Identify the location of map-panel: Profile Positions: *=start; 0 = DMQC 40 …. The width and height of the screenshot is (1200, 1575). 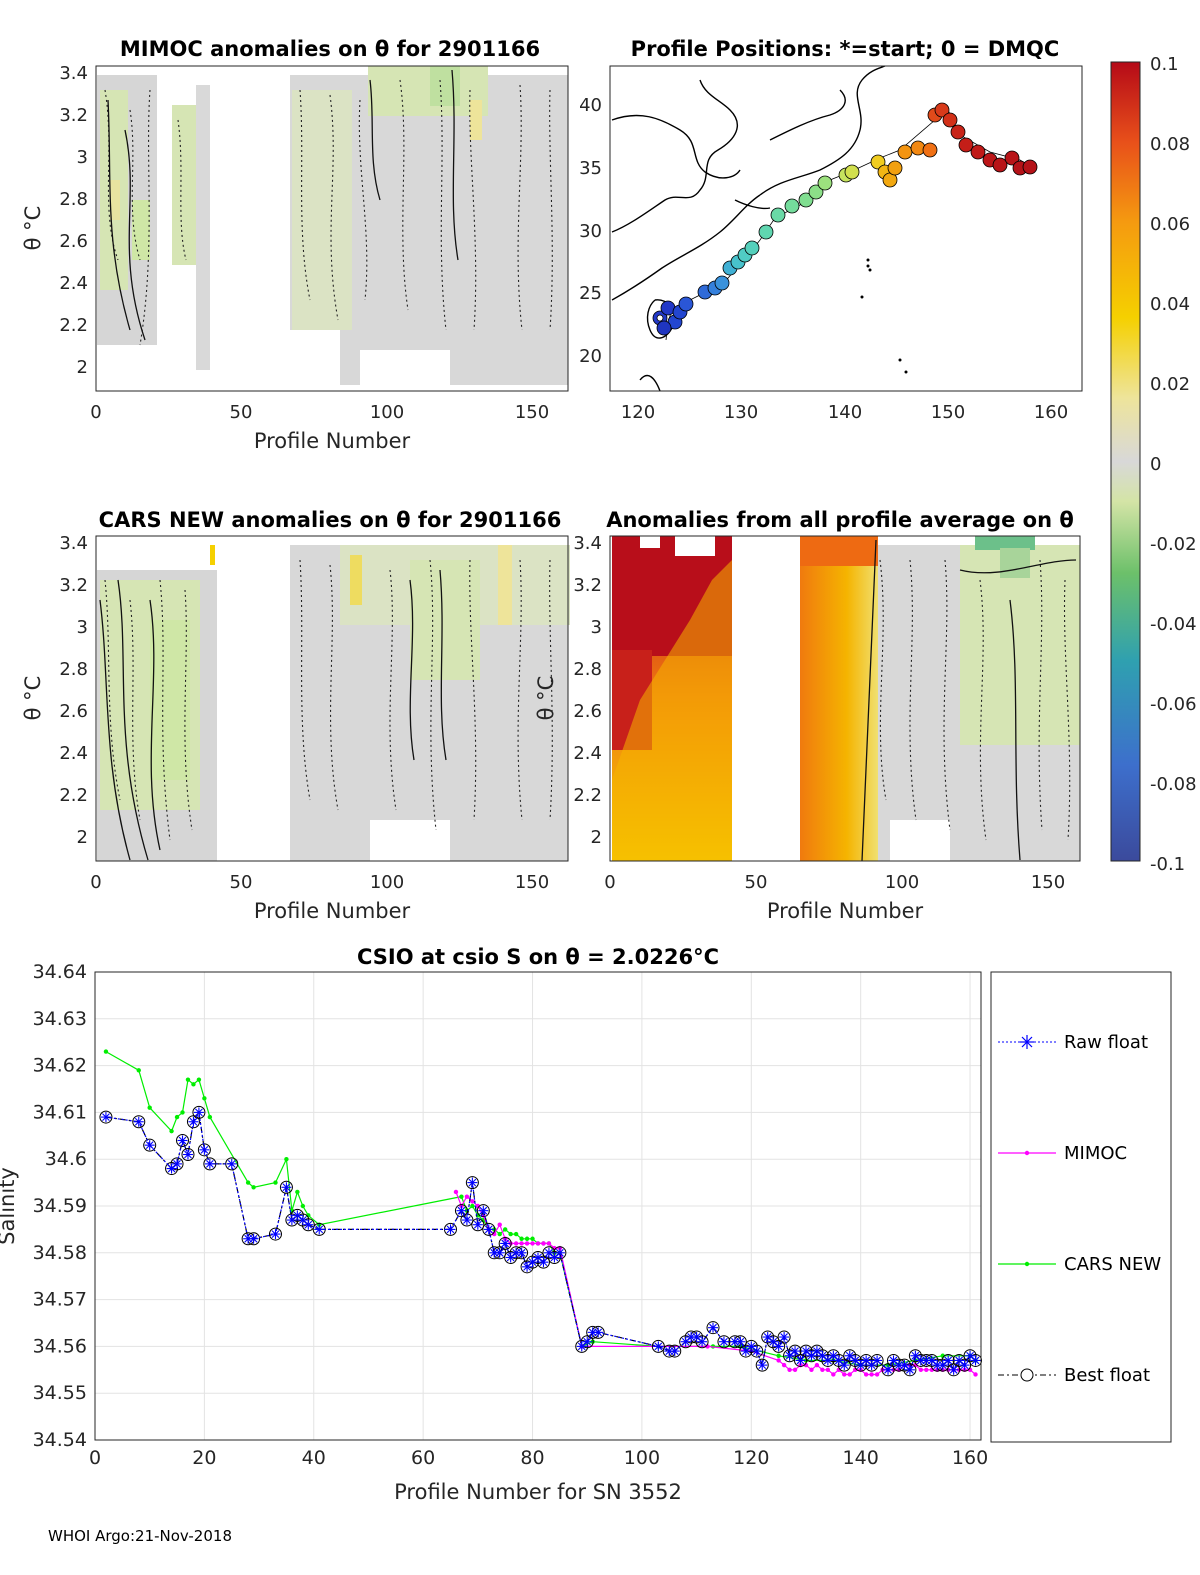
(831, 230).